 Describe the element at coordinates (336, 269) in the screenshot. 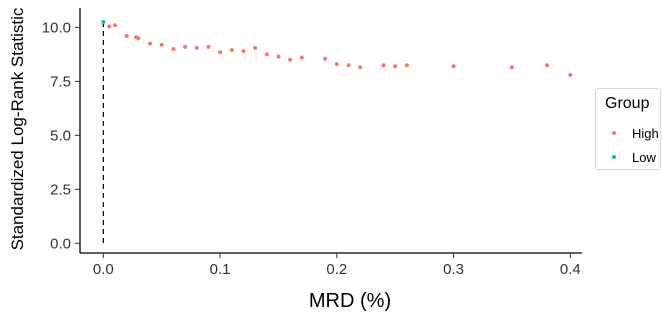

I see `x-tick-label: 0.2` at that location.